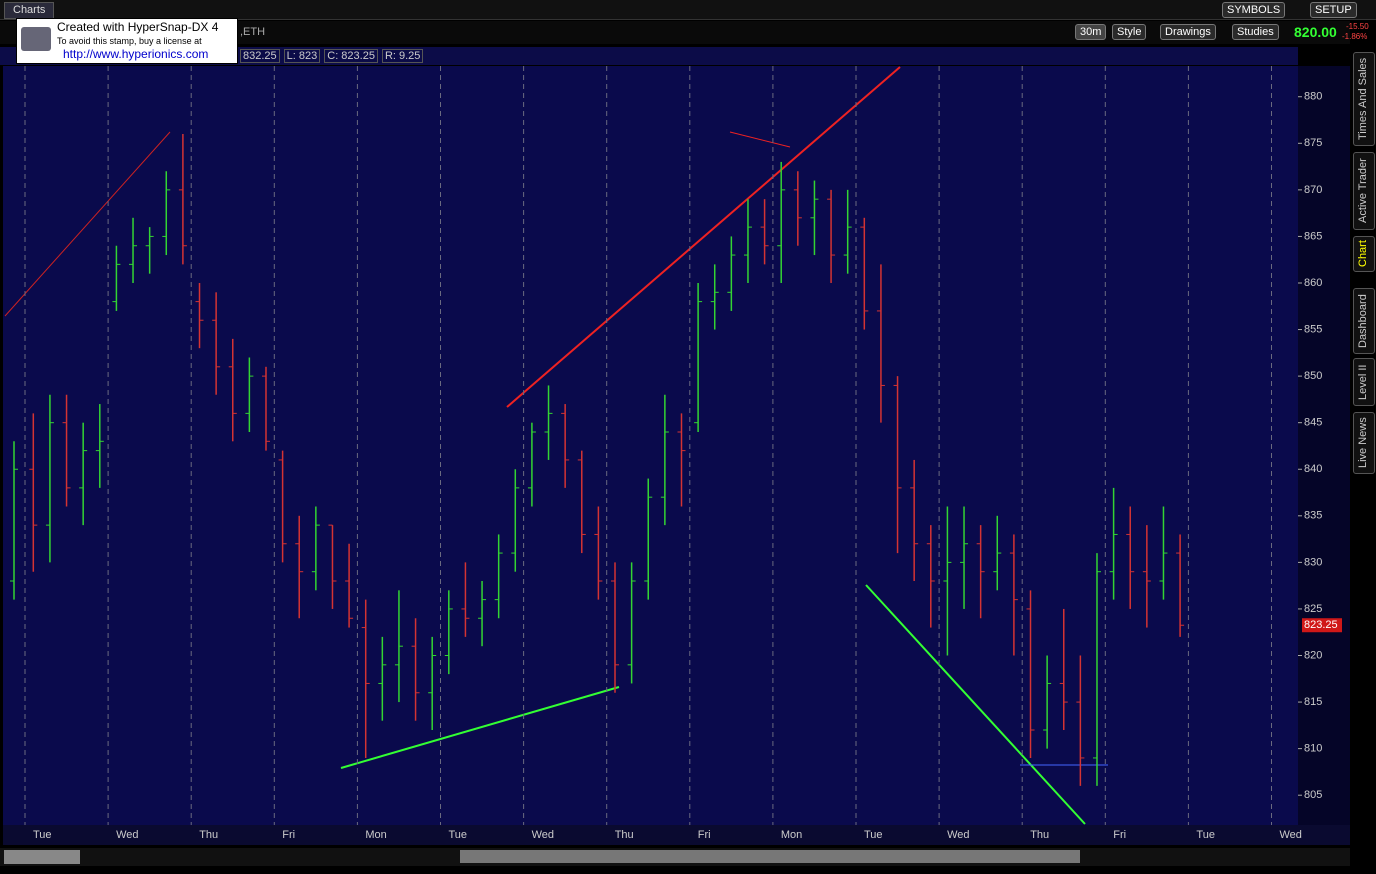  I want to click on price-axis, so click(1324, 445).